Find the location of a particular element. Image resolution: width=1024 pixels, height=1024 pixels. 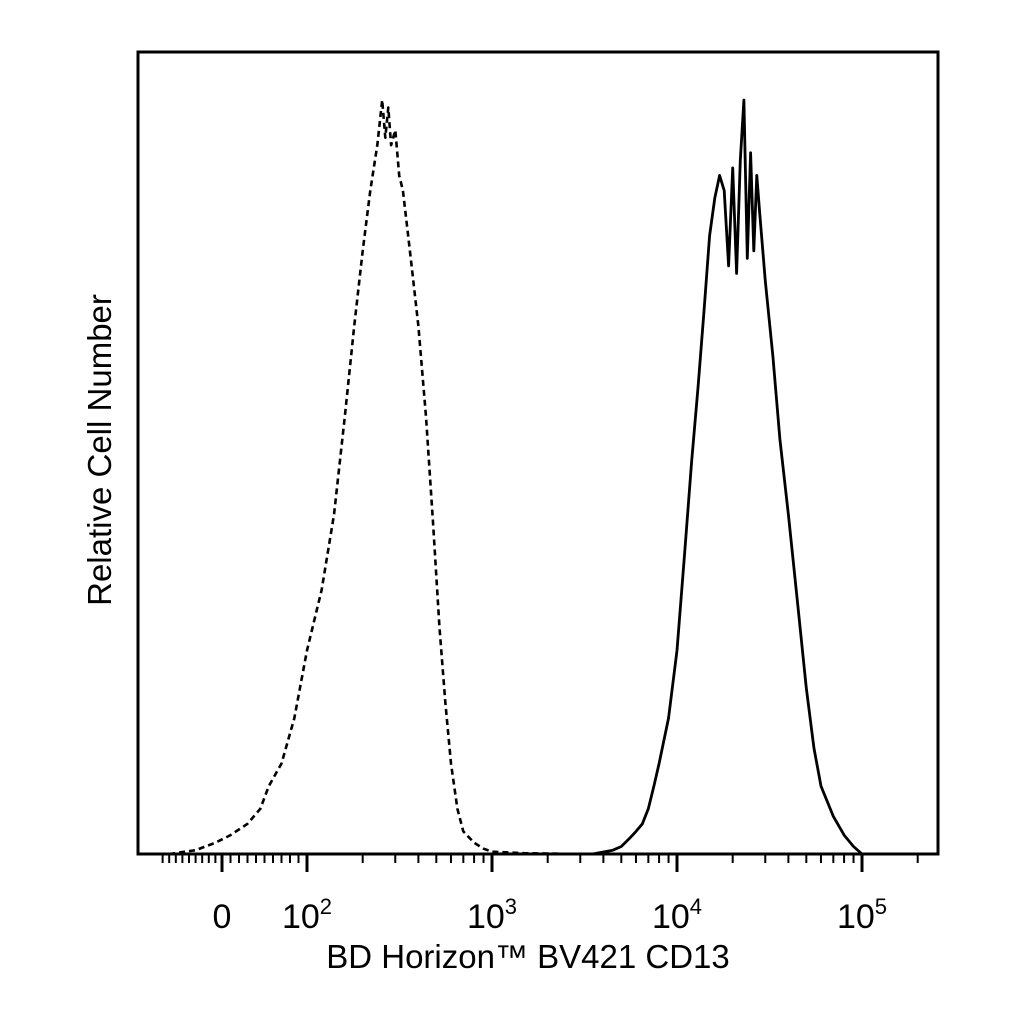

x-tick-label: 10² is located at coordinates (307, 915).